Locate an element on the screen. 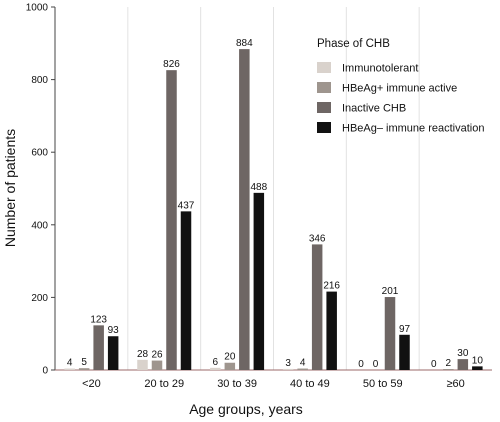 The image size is (500, 422). bar-data-label: 201 is located at coordinates (390, 291).